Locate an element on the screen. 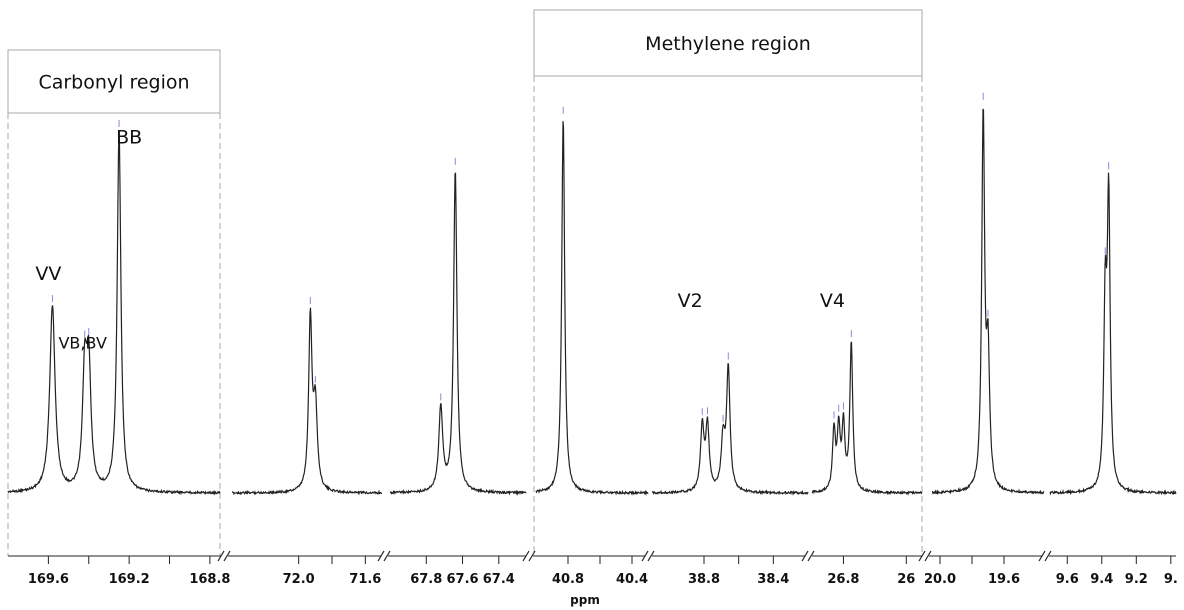 The image size is (1184, 610). x-tick-label: 67.8 is located at coordinates (426, 579).